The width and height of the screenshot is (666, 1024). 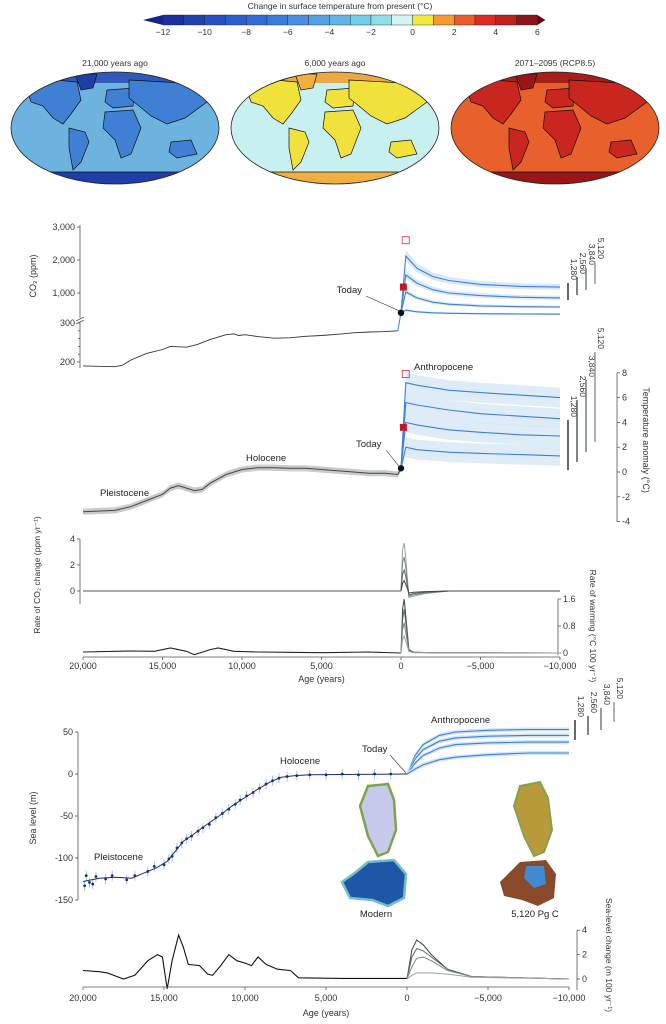 I want to click on y-tick-label: -50, so click(x=66, y=816).